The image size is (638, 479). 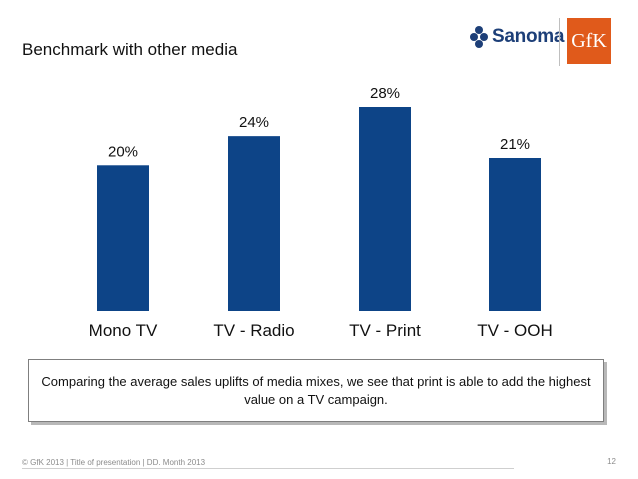 I want to click on page-number: 12, so click(x=611, y=461).